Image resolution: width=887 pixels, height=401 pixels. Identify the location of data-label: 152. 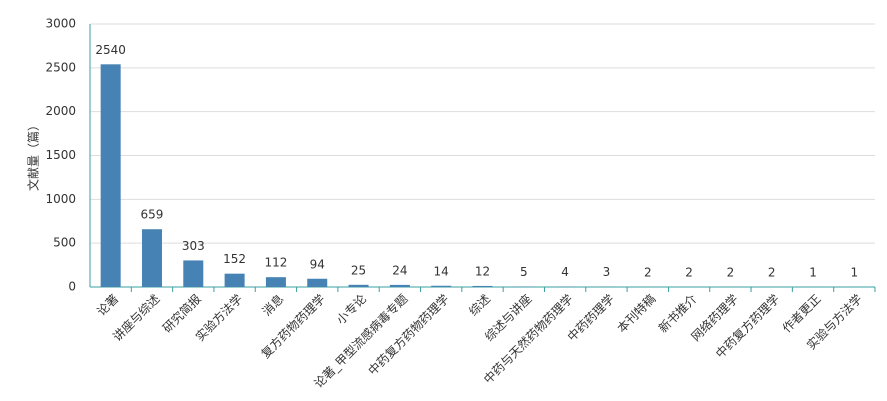
(234, 259).